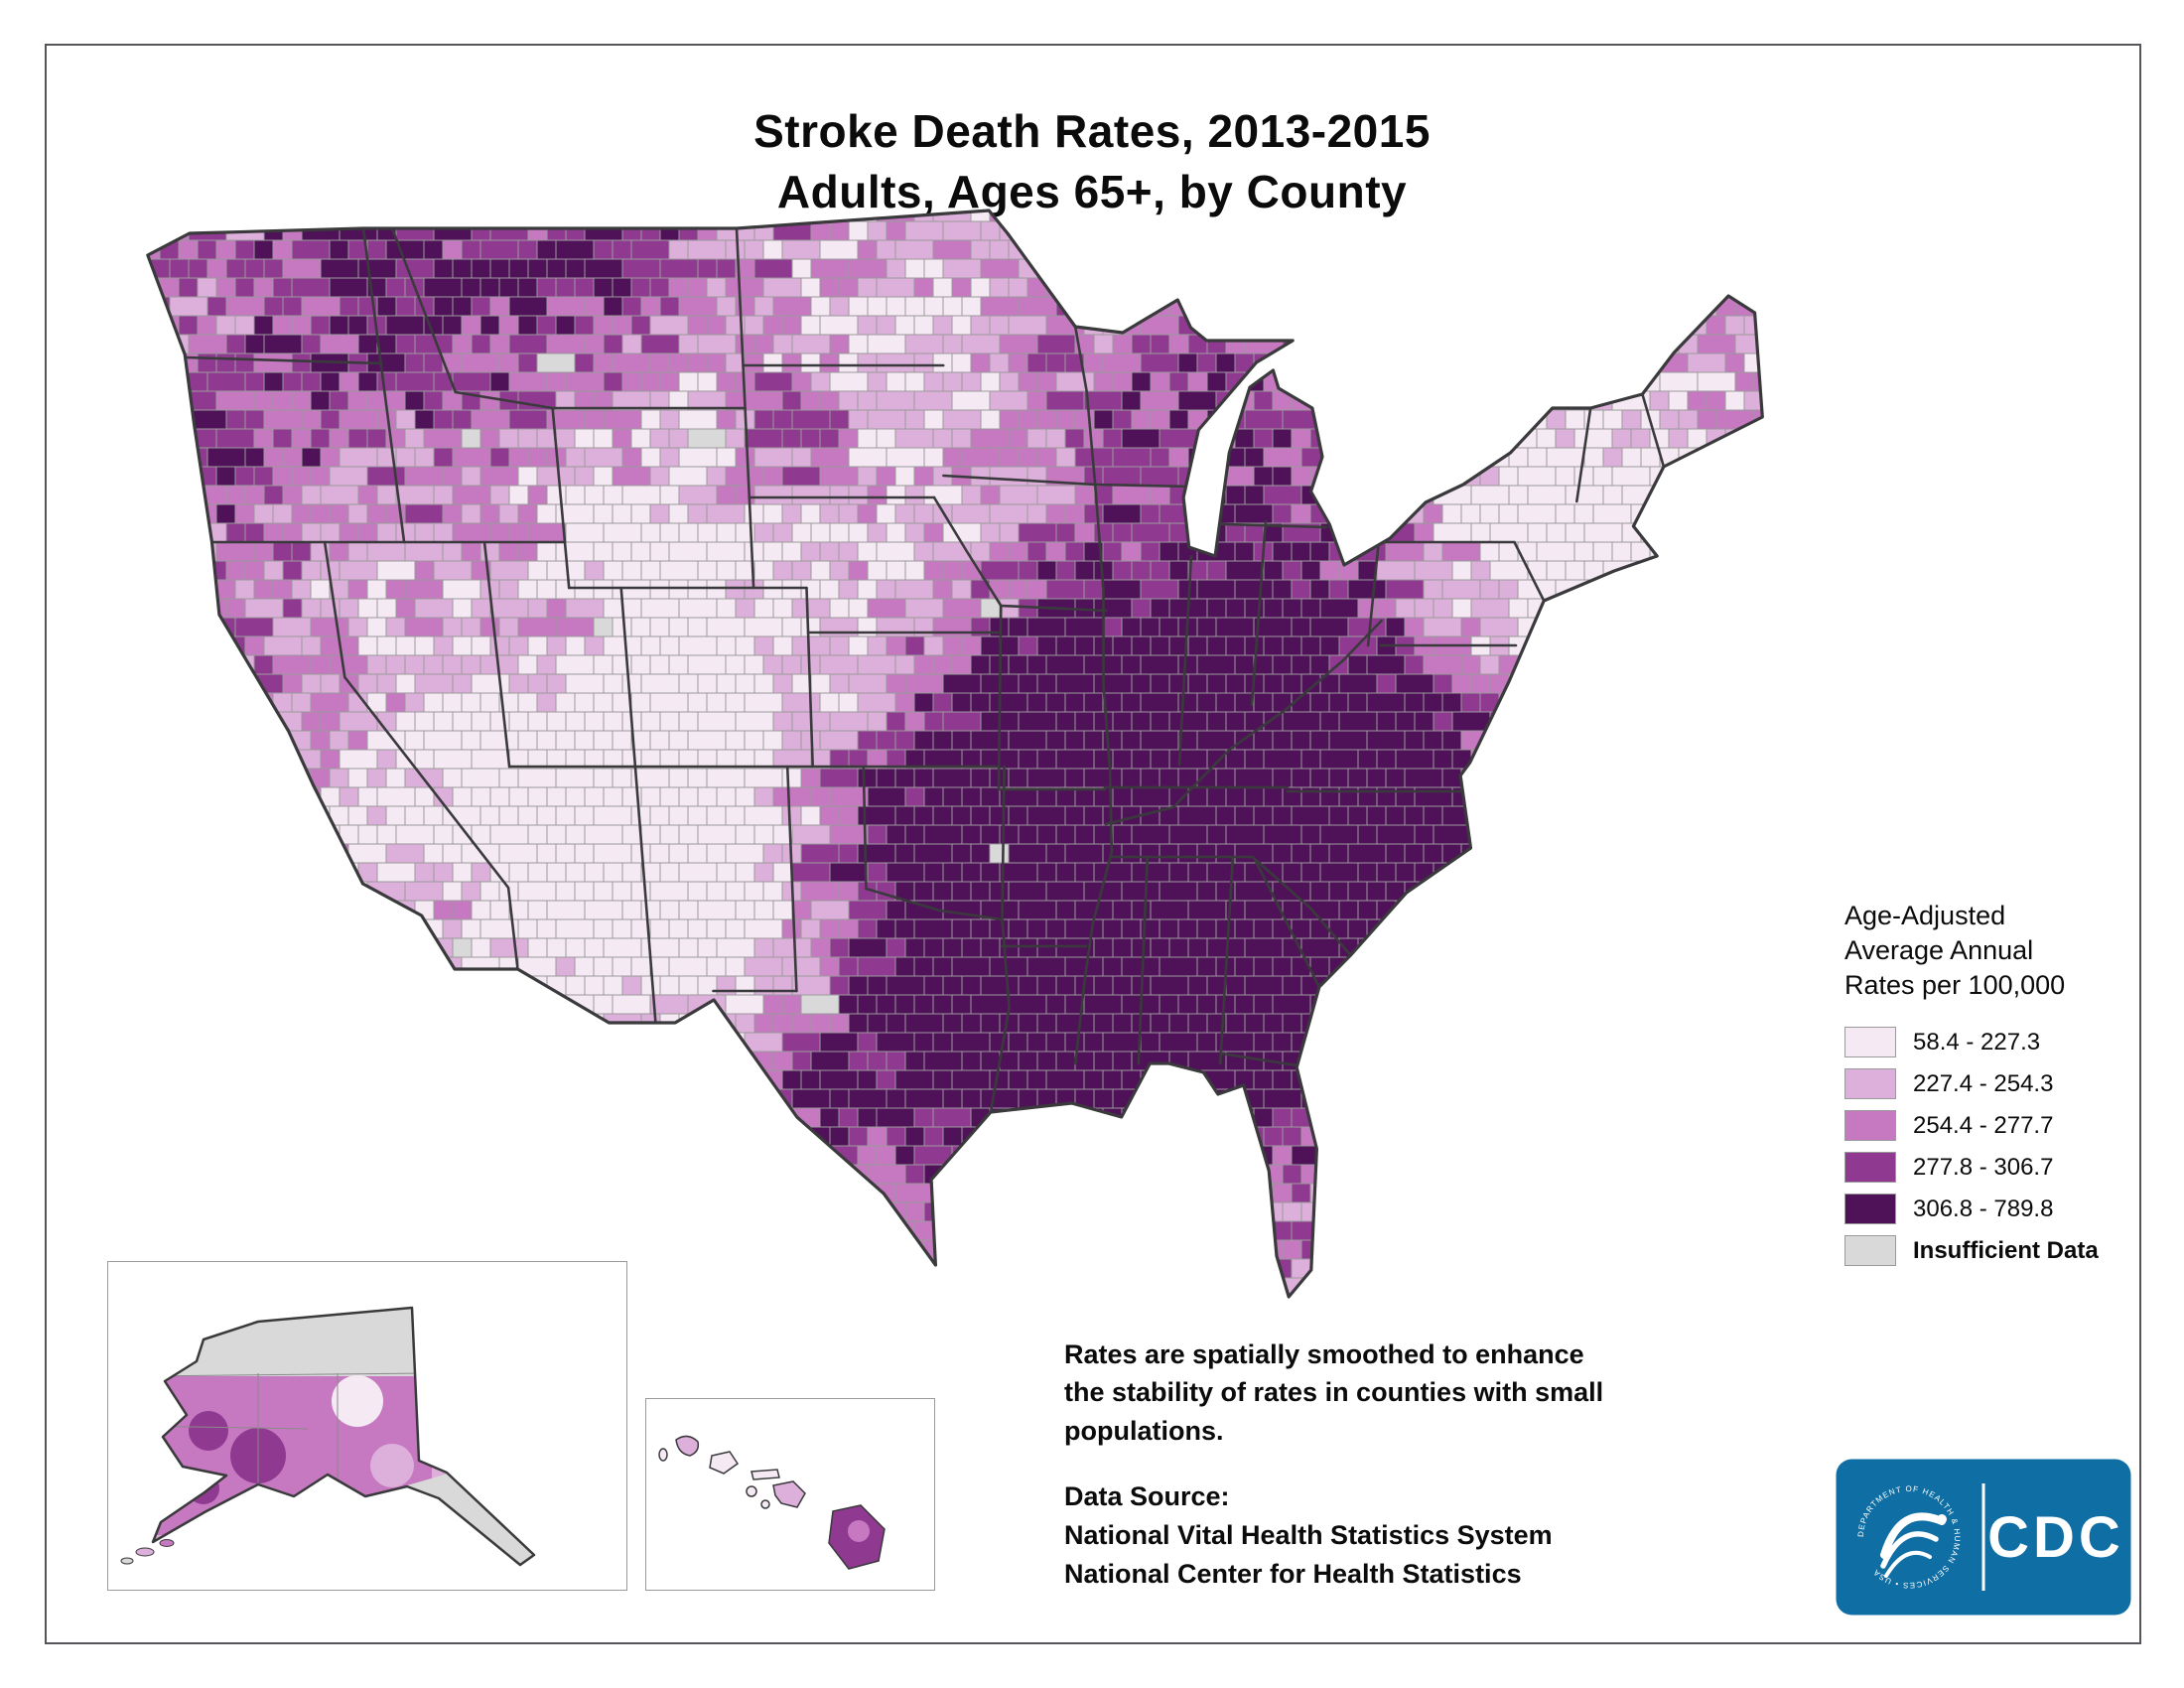  Describe the element at coordinates (1000, 697) in the screenshot. I see `state-border-line` at that location.